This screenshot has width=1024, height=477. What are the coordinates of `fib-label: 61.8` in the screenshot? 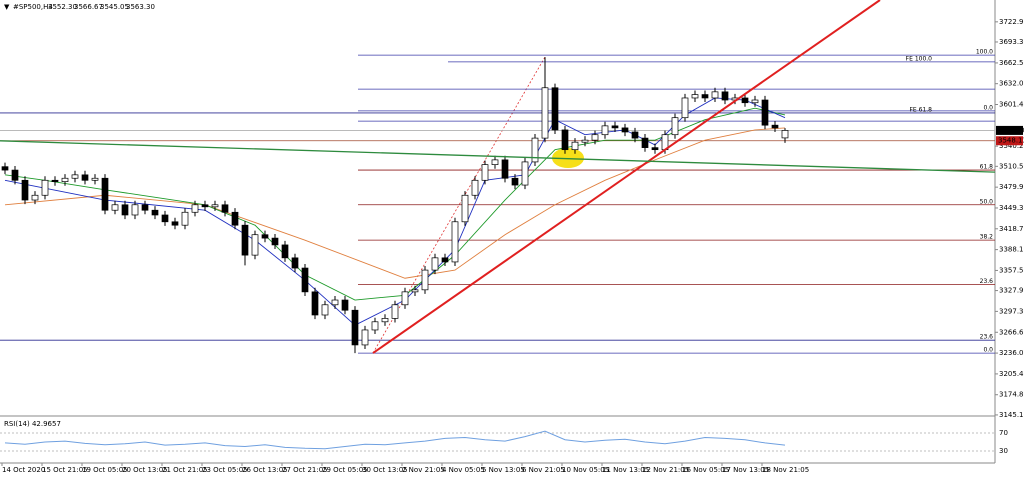 It's located at (987, 167).